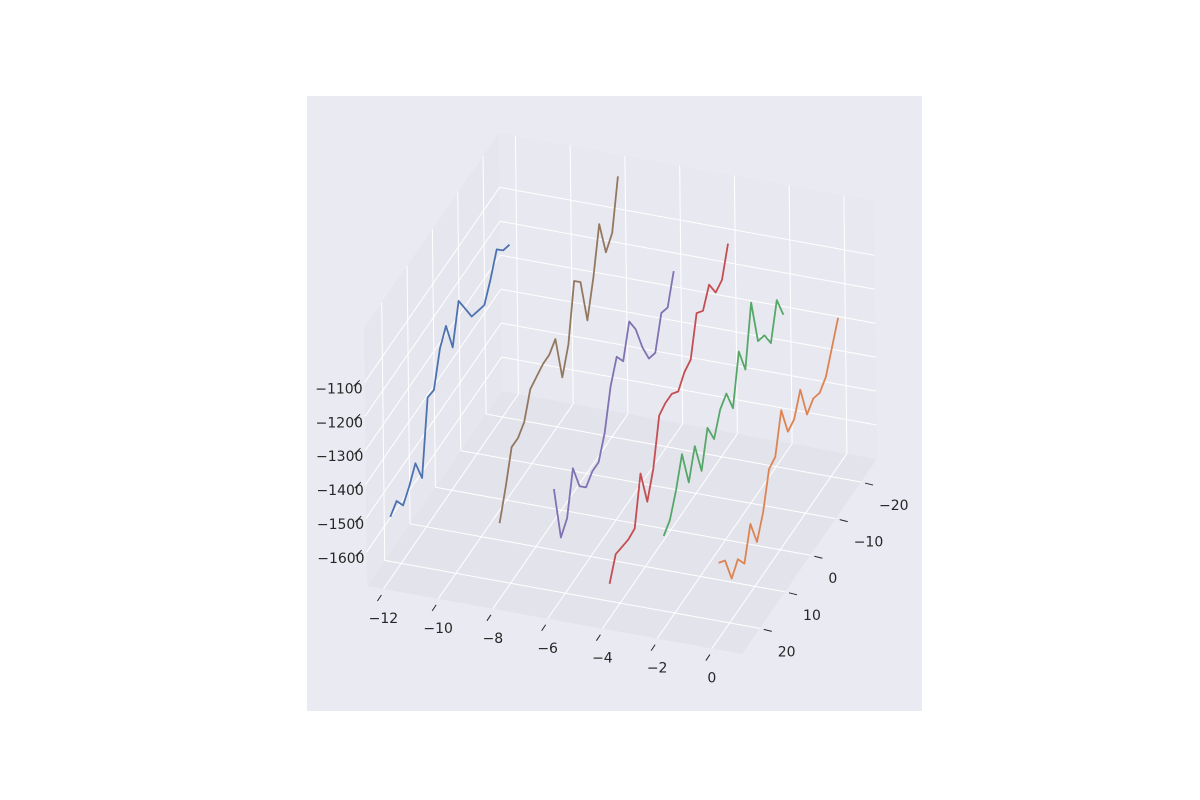  Describe the element at coordinates (338, 389) in the screenshot. I see `z-tick-label: −1100` at that location.